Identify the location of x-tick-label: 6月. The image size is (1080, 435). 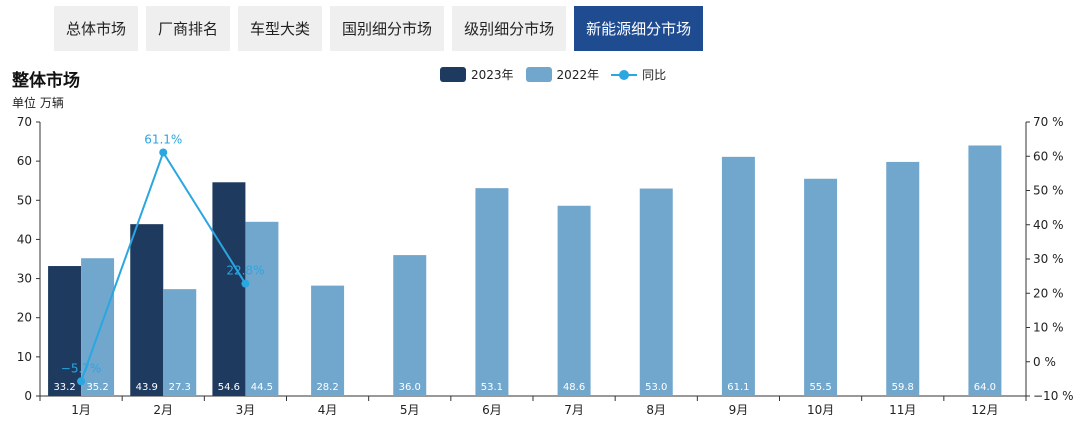
(492, 410).